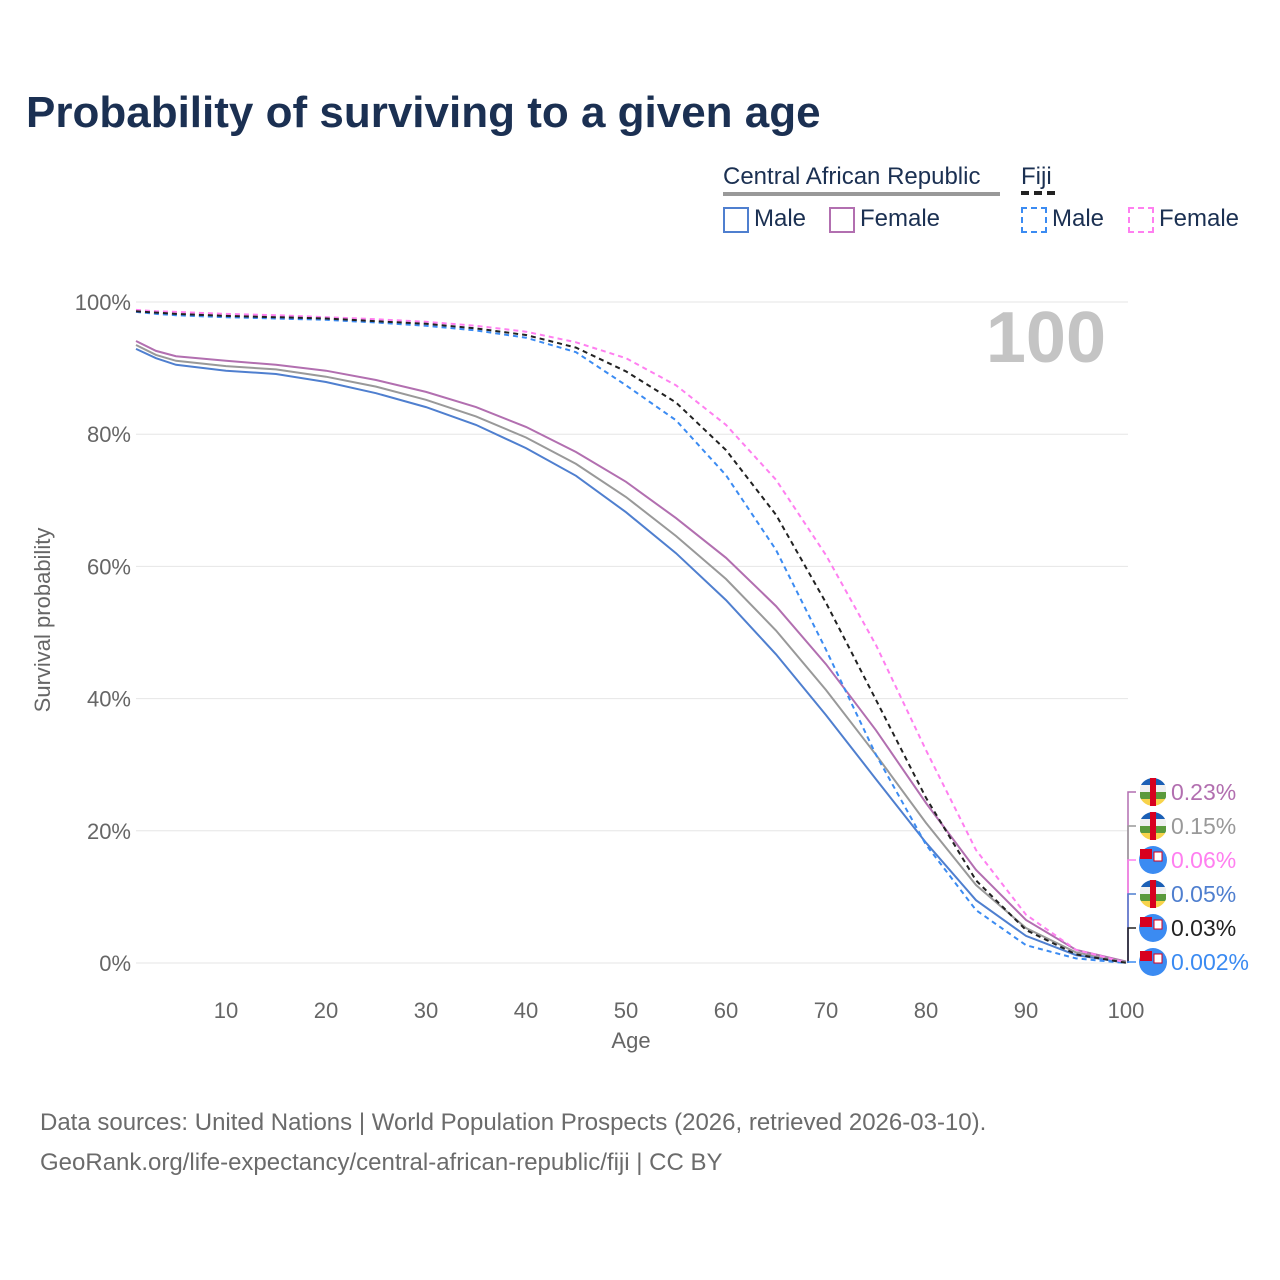 The width and height of the screenshot is (1280, 1280). Describe the element at coordinates (1046, 338) in the screenshot. I see `age-annotation: 100` at that location.